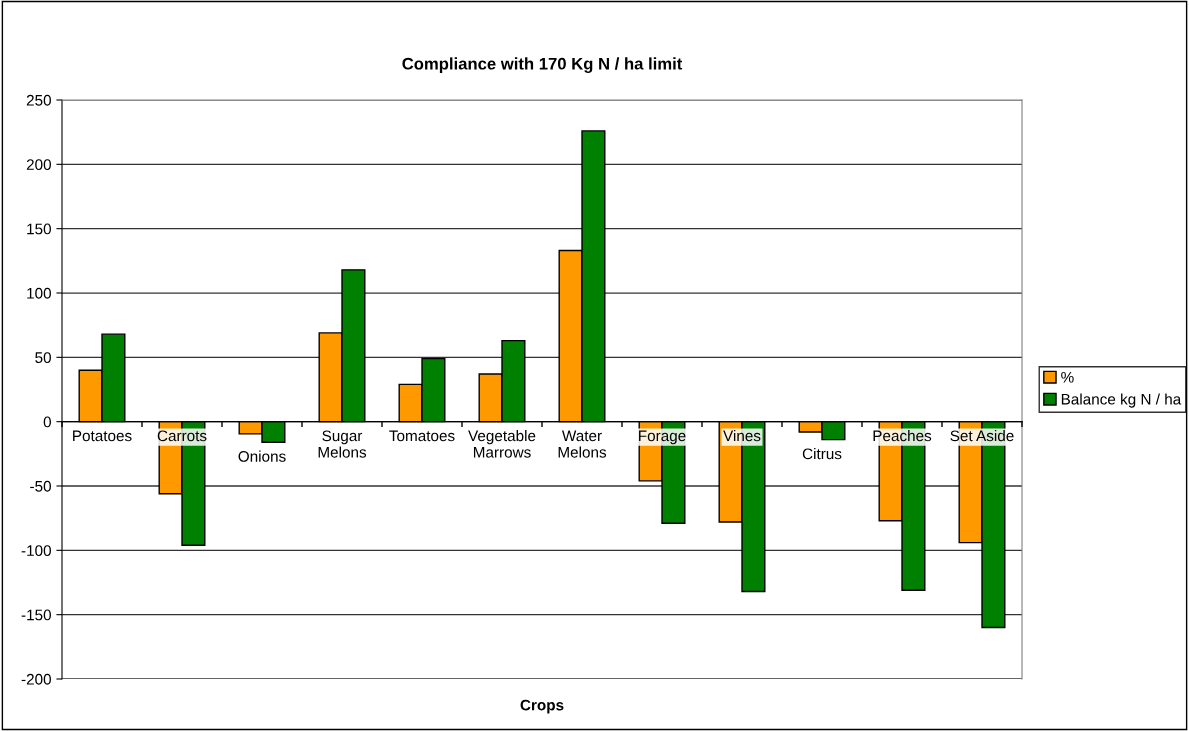 This screenshot has width=1189, height=731. Describe the element at coordinates (422, 436) in the screenshot. I see `x-tick-label: Tomatoes` at that location.